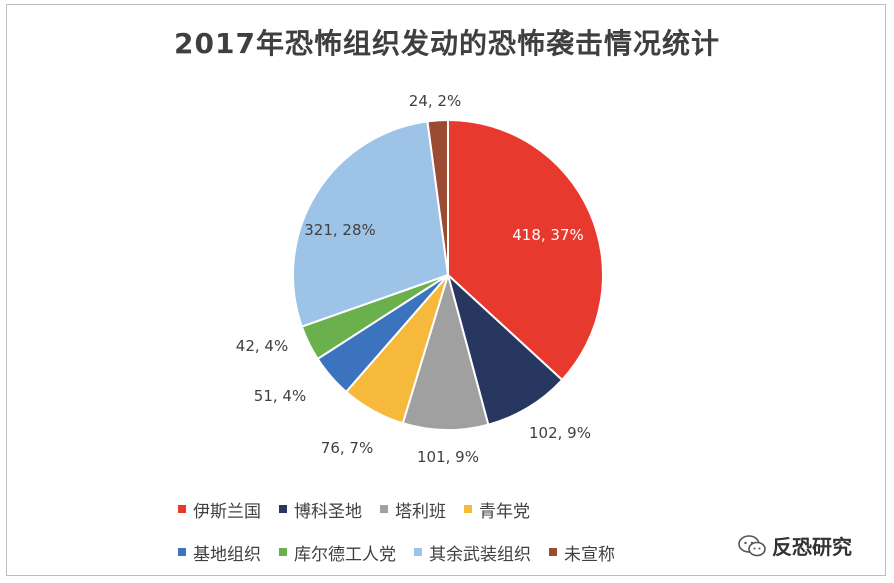 Image resolution: width=894 pixels, height=583 pixels. What do you see at coordinates (447, 43) in the screenshot?
I see `chart-title: 2017年恐怖组织发动的恐怖袭击情况统计` at bounding box center [447, 43].